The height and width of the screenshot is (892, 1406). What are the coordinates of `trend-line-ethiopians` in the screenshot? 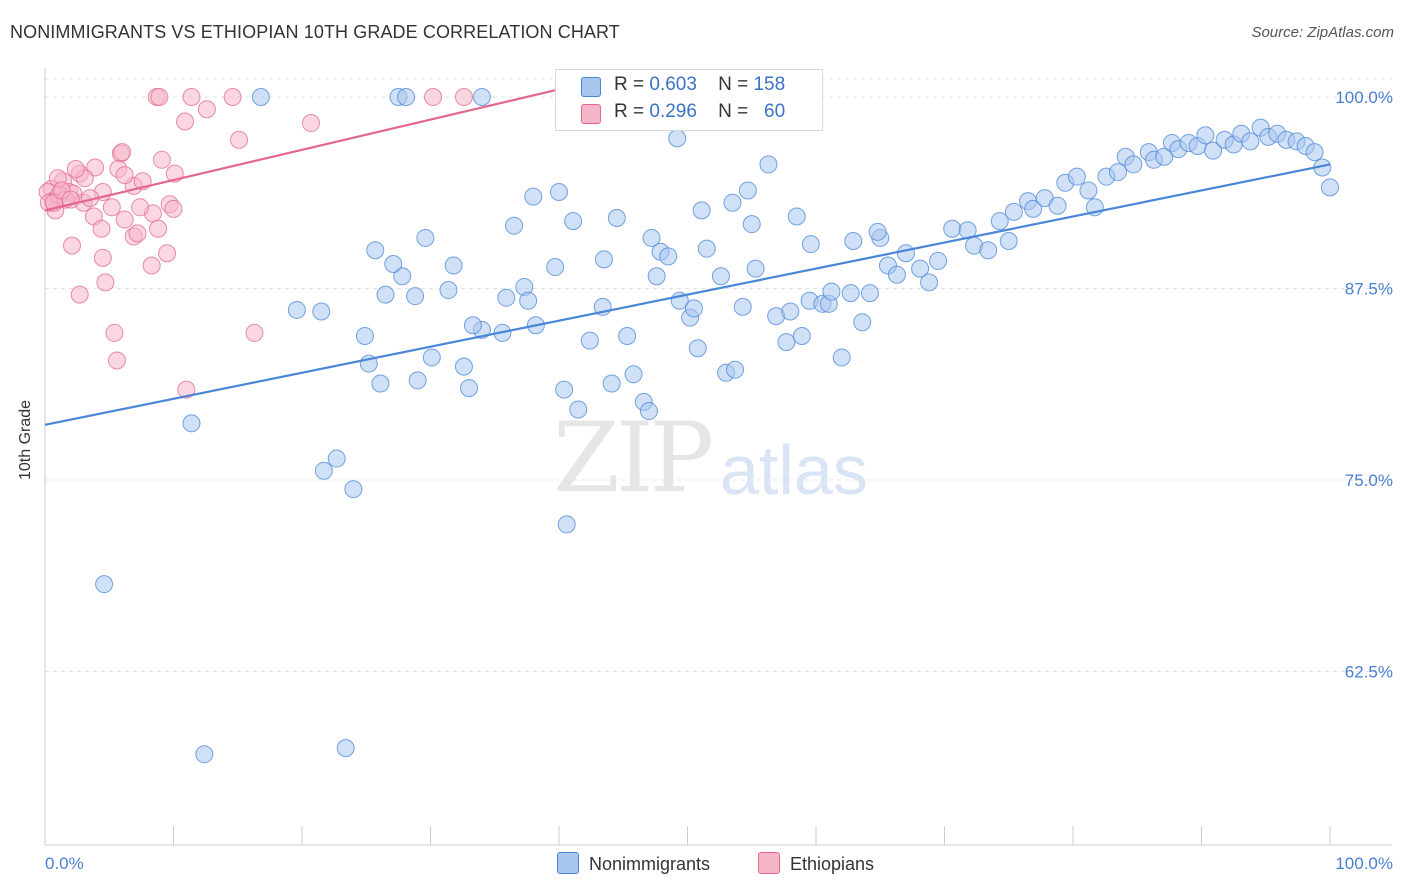 It's located at (305, 149).